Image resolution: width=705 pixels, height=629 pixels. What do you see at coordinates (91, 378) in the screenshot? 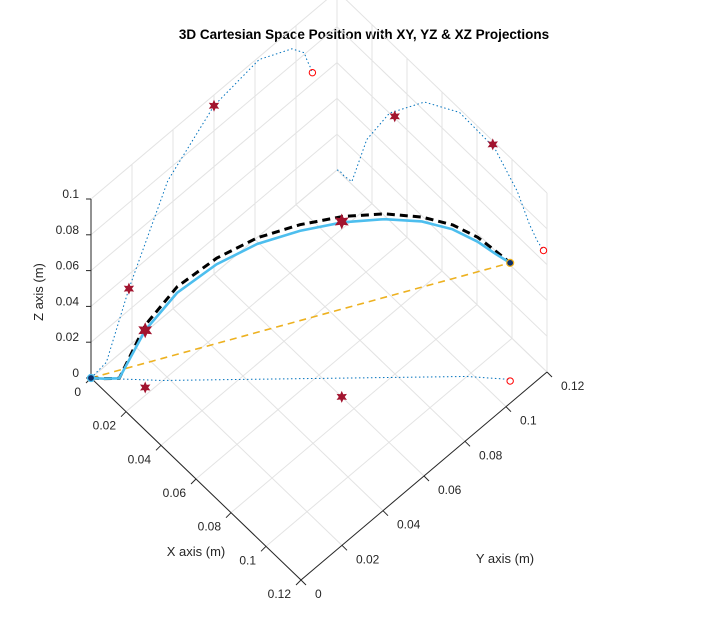
I see `start-point-marker` at bounding box center [91, 378].